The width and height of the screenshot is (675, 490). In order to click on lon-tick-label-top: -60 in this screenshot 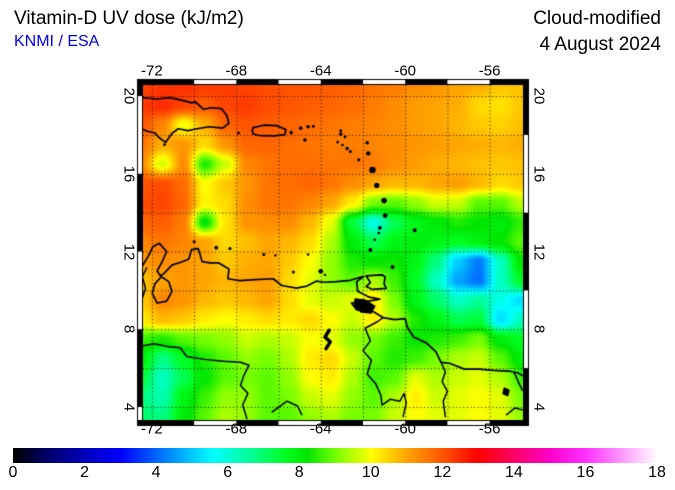, I will do `click(405, 71)`.